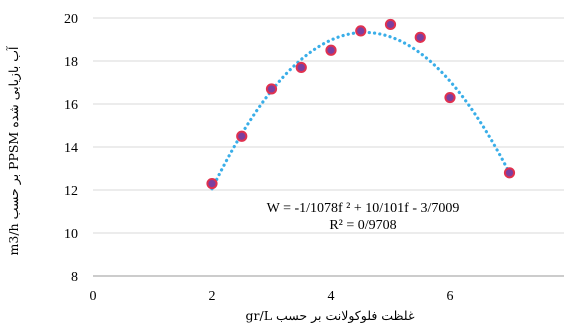 The image size is (564, 327). I want to click on y-tick-label: 14, so click(71, 148).